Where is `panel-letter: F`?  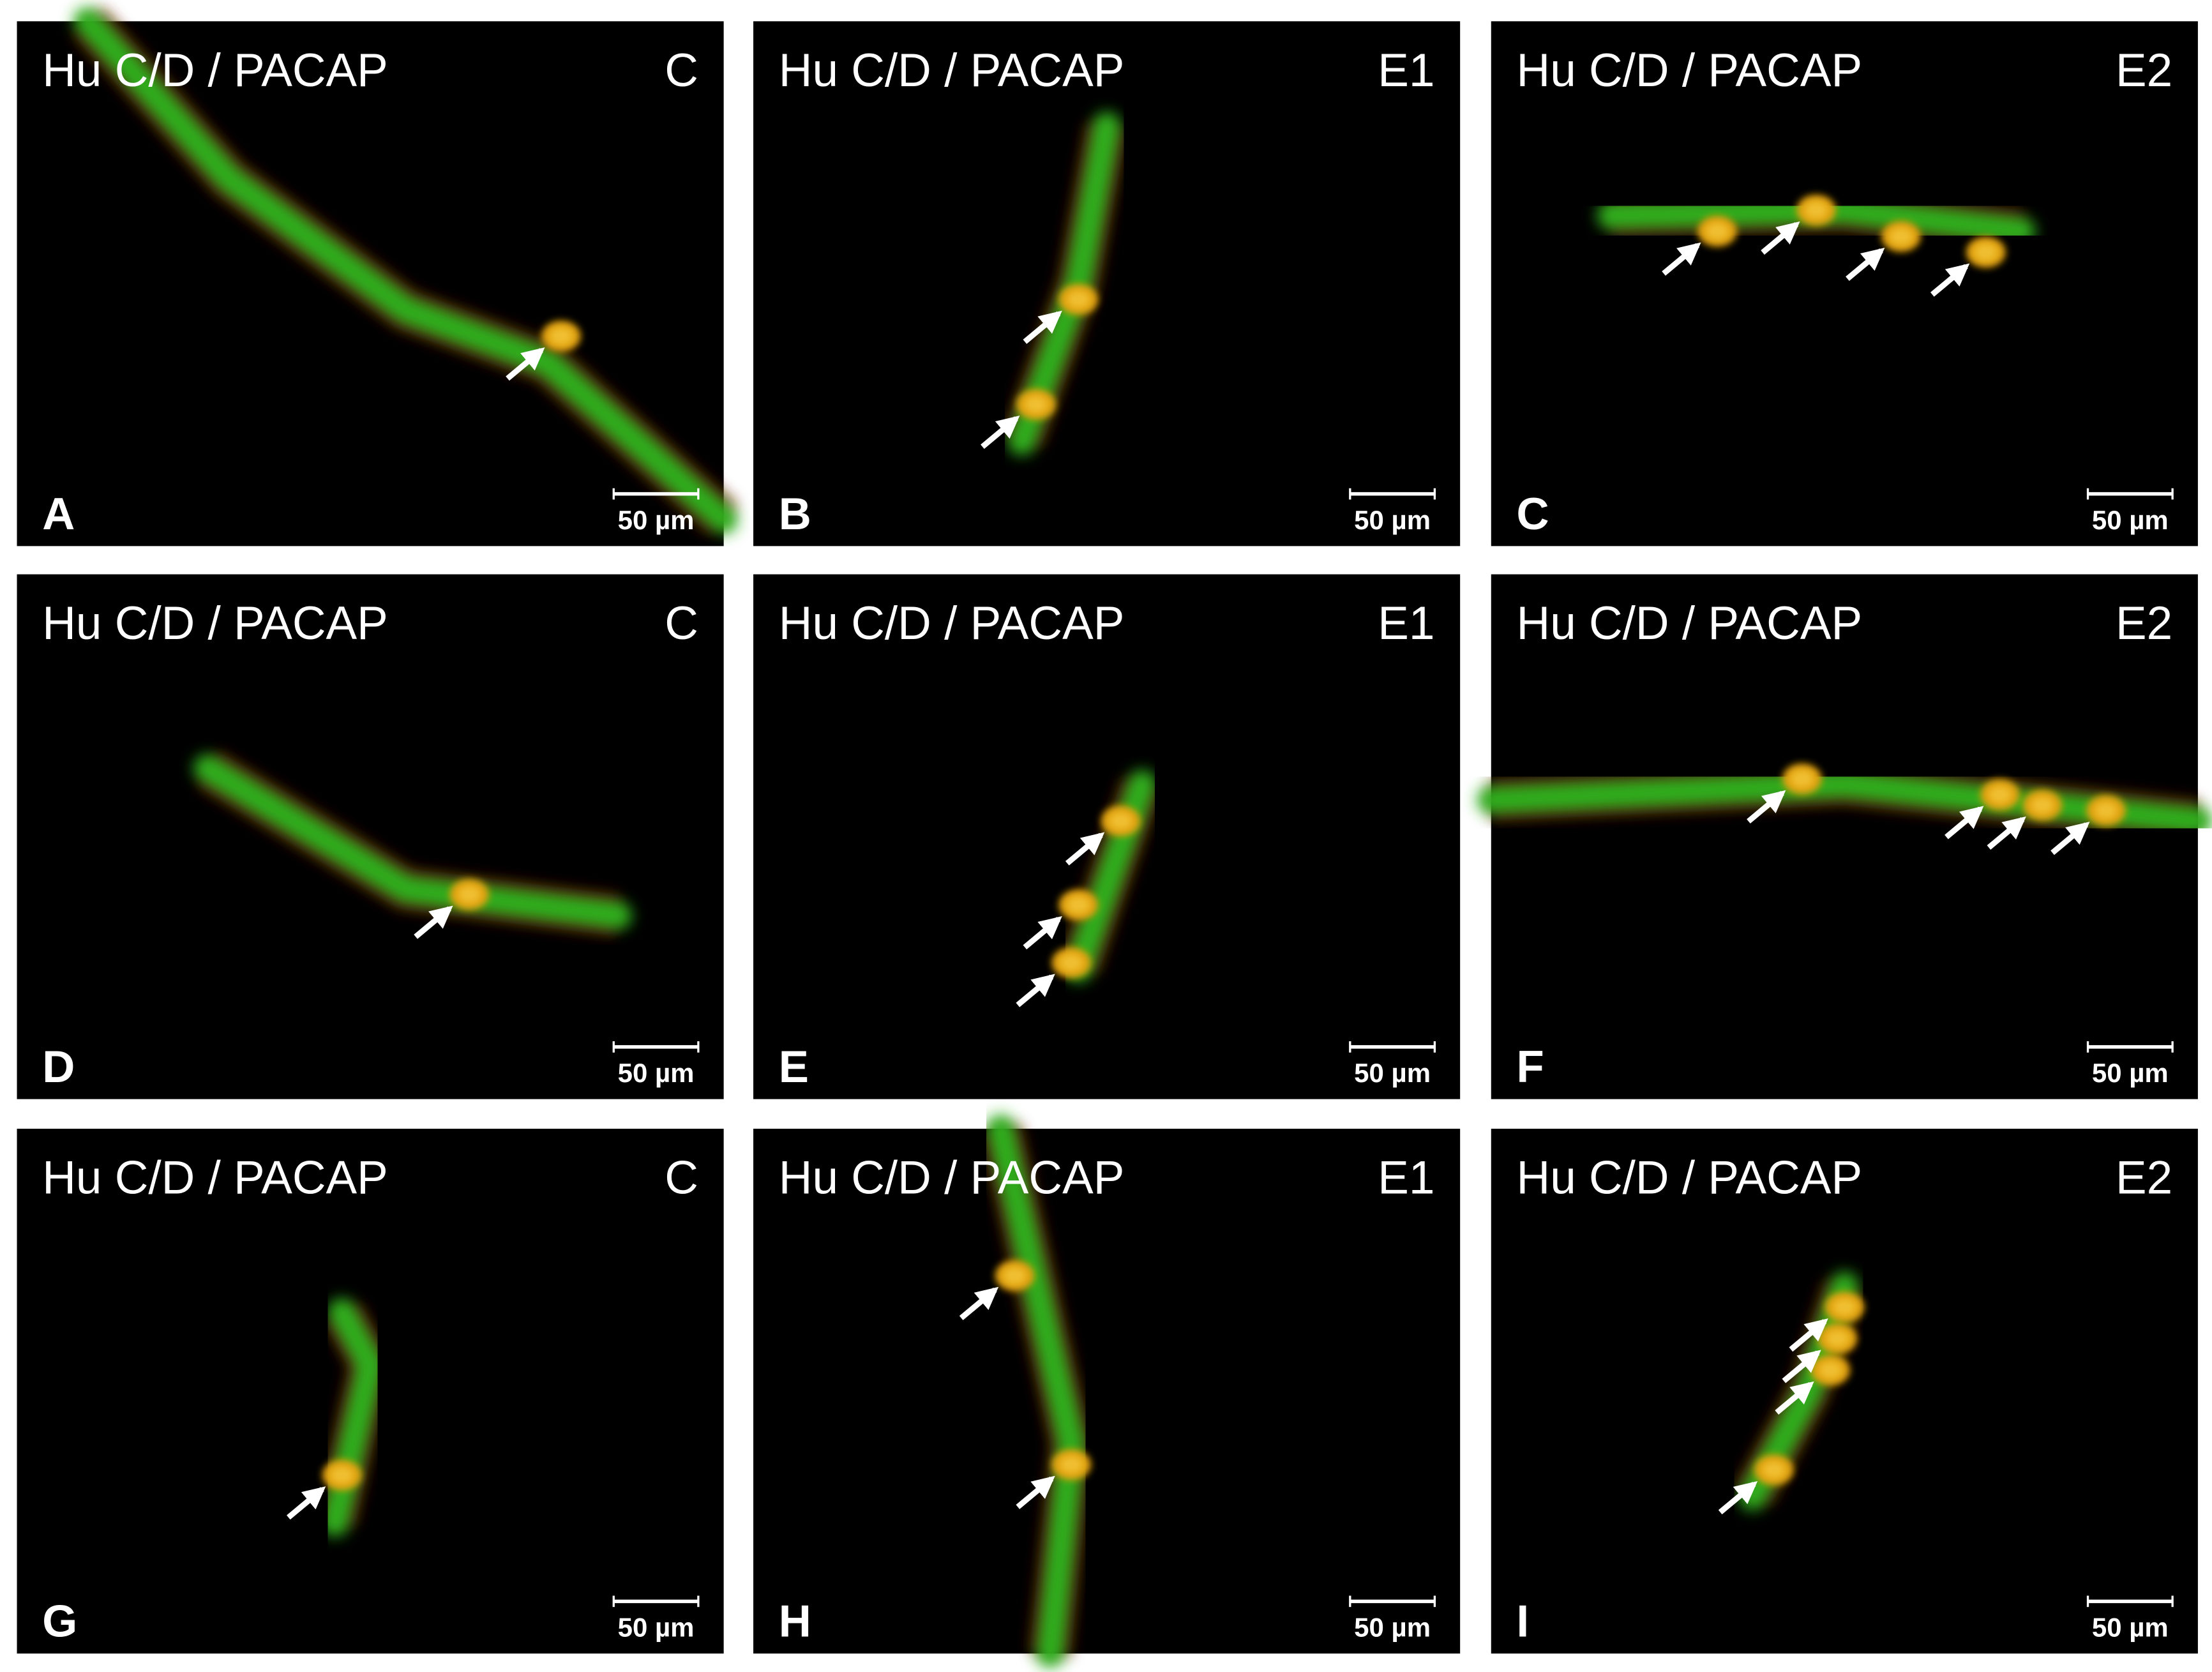 panel-letter: F is located at coordinates (1530, 1067).